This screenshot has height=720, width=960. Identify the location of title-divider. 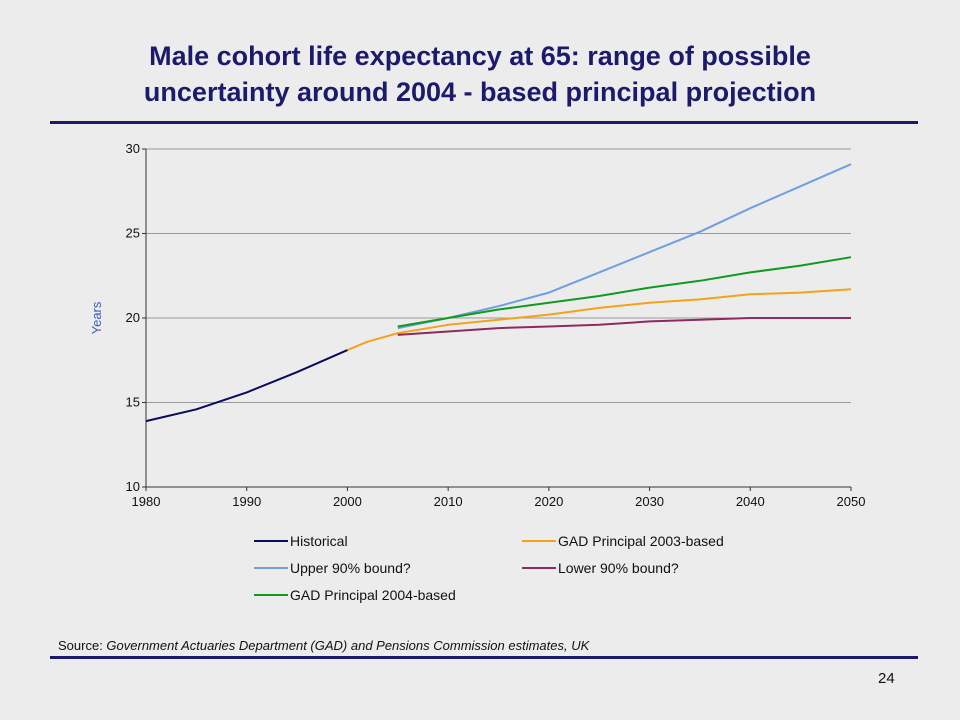
(484, 122).